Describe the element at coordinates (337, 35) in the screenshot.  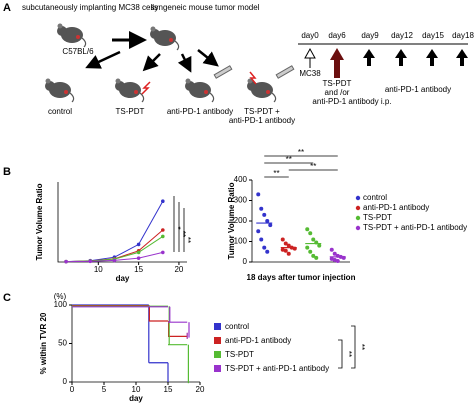
I see `day-label: day6` at that location.